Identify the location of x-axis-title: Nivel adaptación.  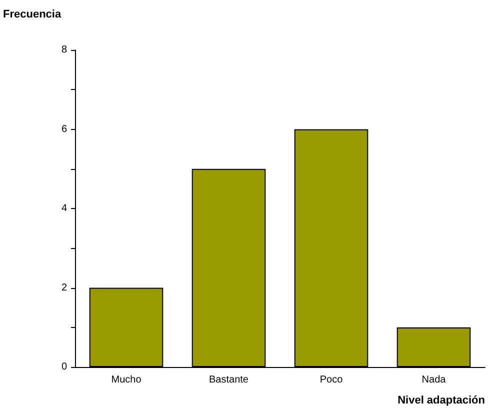
(442, 400).